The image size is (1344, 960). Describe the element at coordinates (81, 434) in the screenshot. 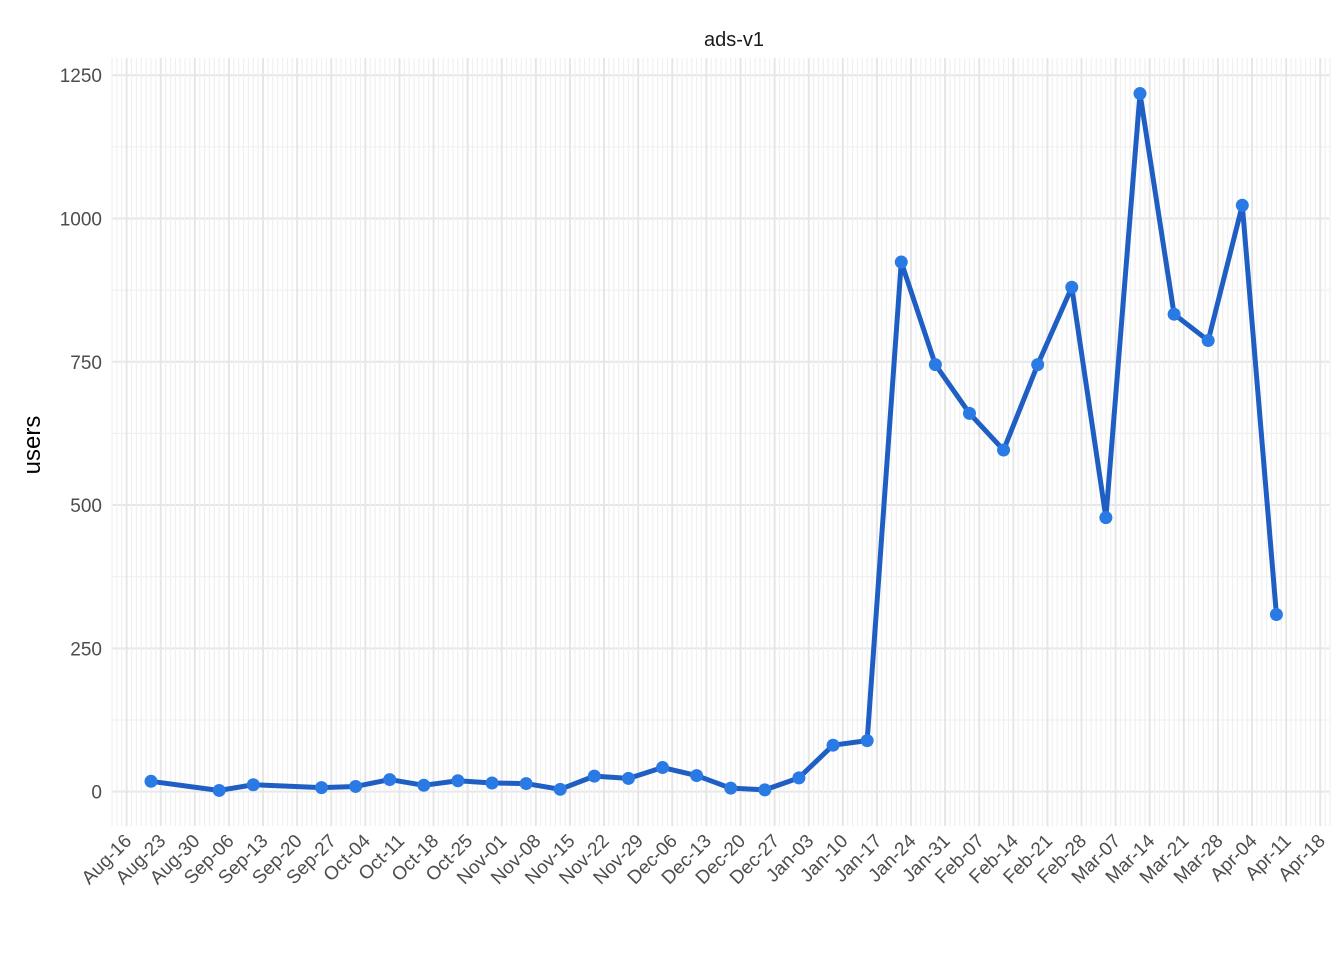

I see `y-axis-ticks: 0 250 500 750 1000 1250` at that location.